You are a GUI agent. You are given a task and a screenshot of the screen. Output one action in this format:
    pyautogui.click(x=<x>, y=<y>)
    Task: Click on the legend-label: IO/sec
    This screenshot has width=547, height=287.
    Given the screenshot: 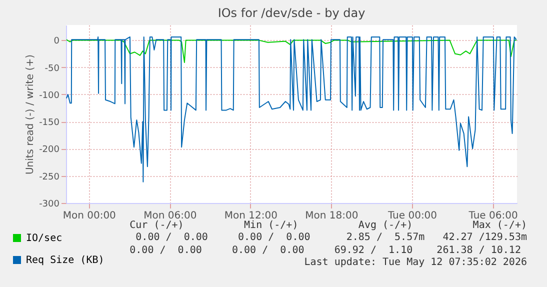 What is the action you would take?
    pyautogui.click(x=44, y=238)
    